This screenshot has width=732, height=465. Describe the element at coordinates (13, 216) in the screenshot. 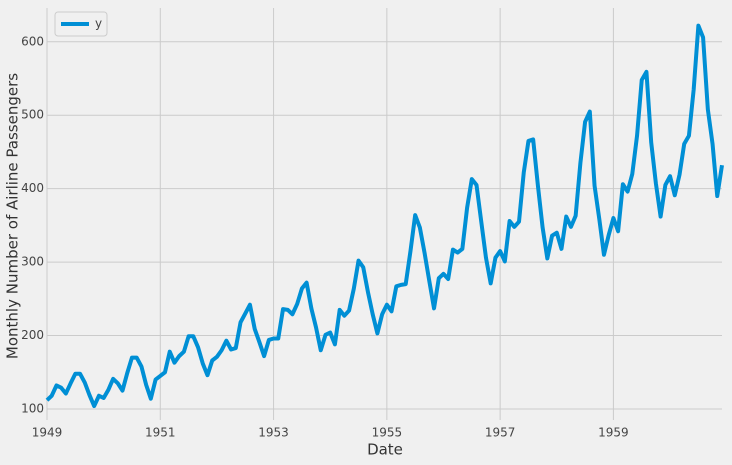

I see `y-axis-label: Monthly Number of Airline Passengers` at that location.